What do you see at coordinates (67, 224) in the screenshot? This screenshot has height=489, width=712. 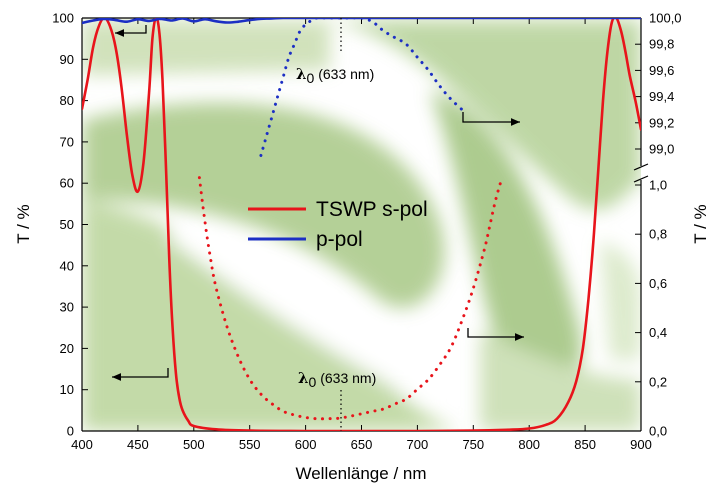 I see `y-left-tick-label-50: 50` at bounding box center [67, 224].